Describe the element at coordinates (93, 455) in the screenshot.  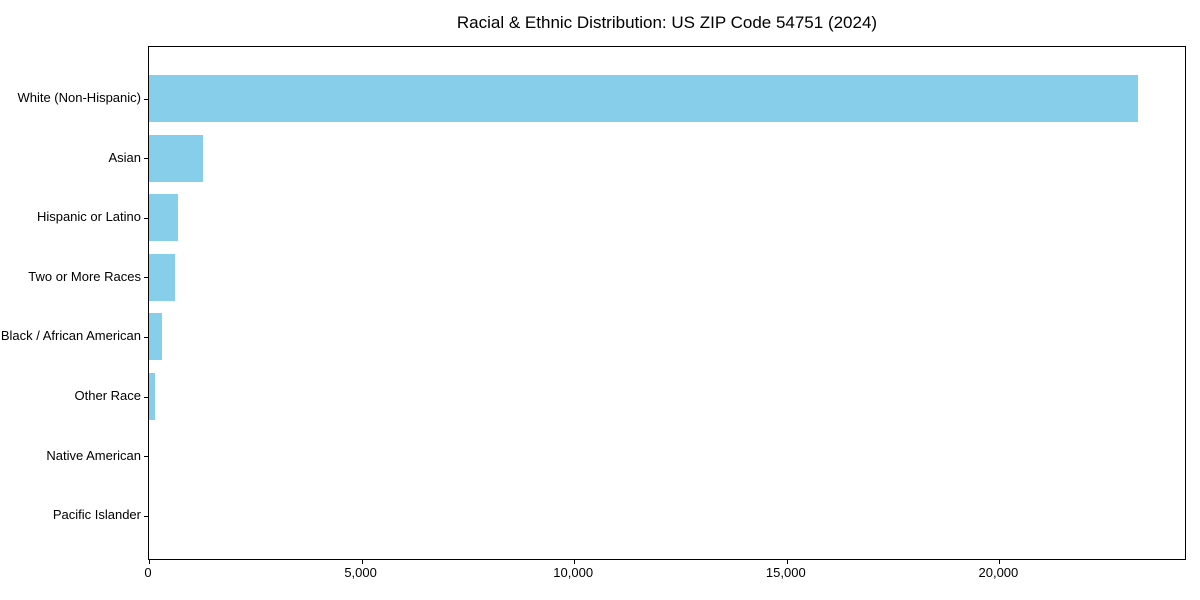
I see `y-axis-label: Native American` at that location.